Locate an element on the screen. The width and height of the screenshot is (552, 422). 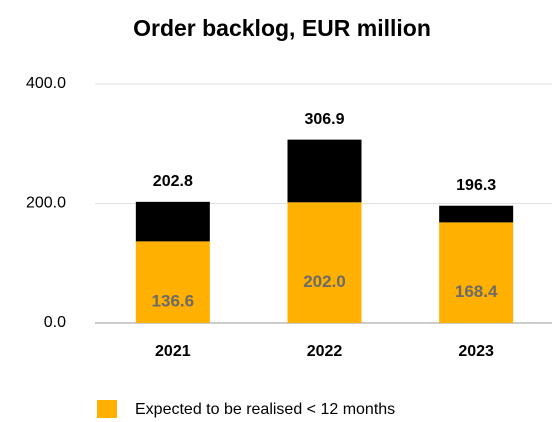
total-label: 196.3 is located at coordinates (476, 185).